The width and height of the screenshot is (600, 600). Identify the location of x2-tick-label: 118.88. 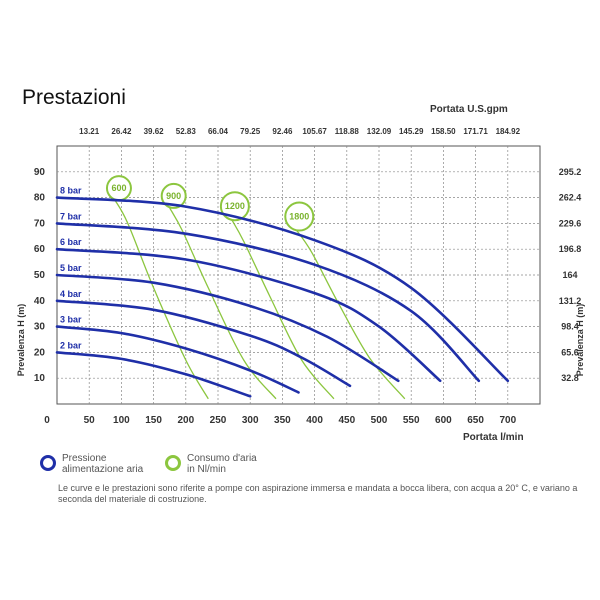
(347, 131).